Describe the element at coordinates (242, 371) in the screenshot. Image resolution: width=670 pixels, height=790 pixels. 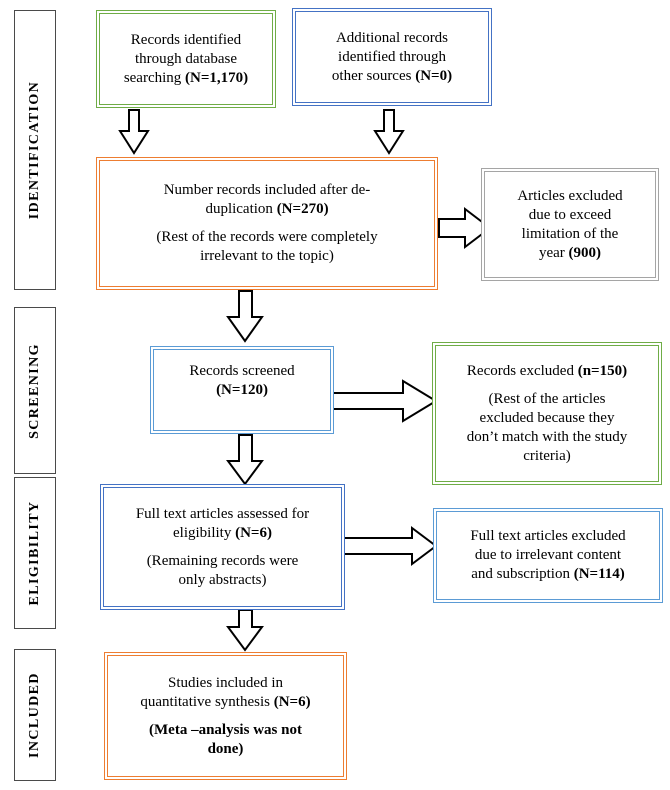
I see `box-text: Records screened` at that location.